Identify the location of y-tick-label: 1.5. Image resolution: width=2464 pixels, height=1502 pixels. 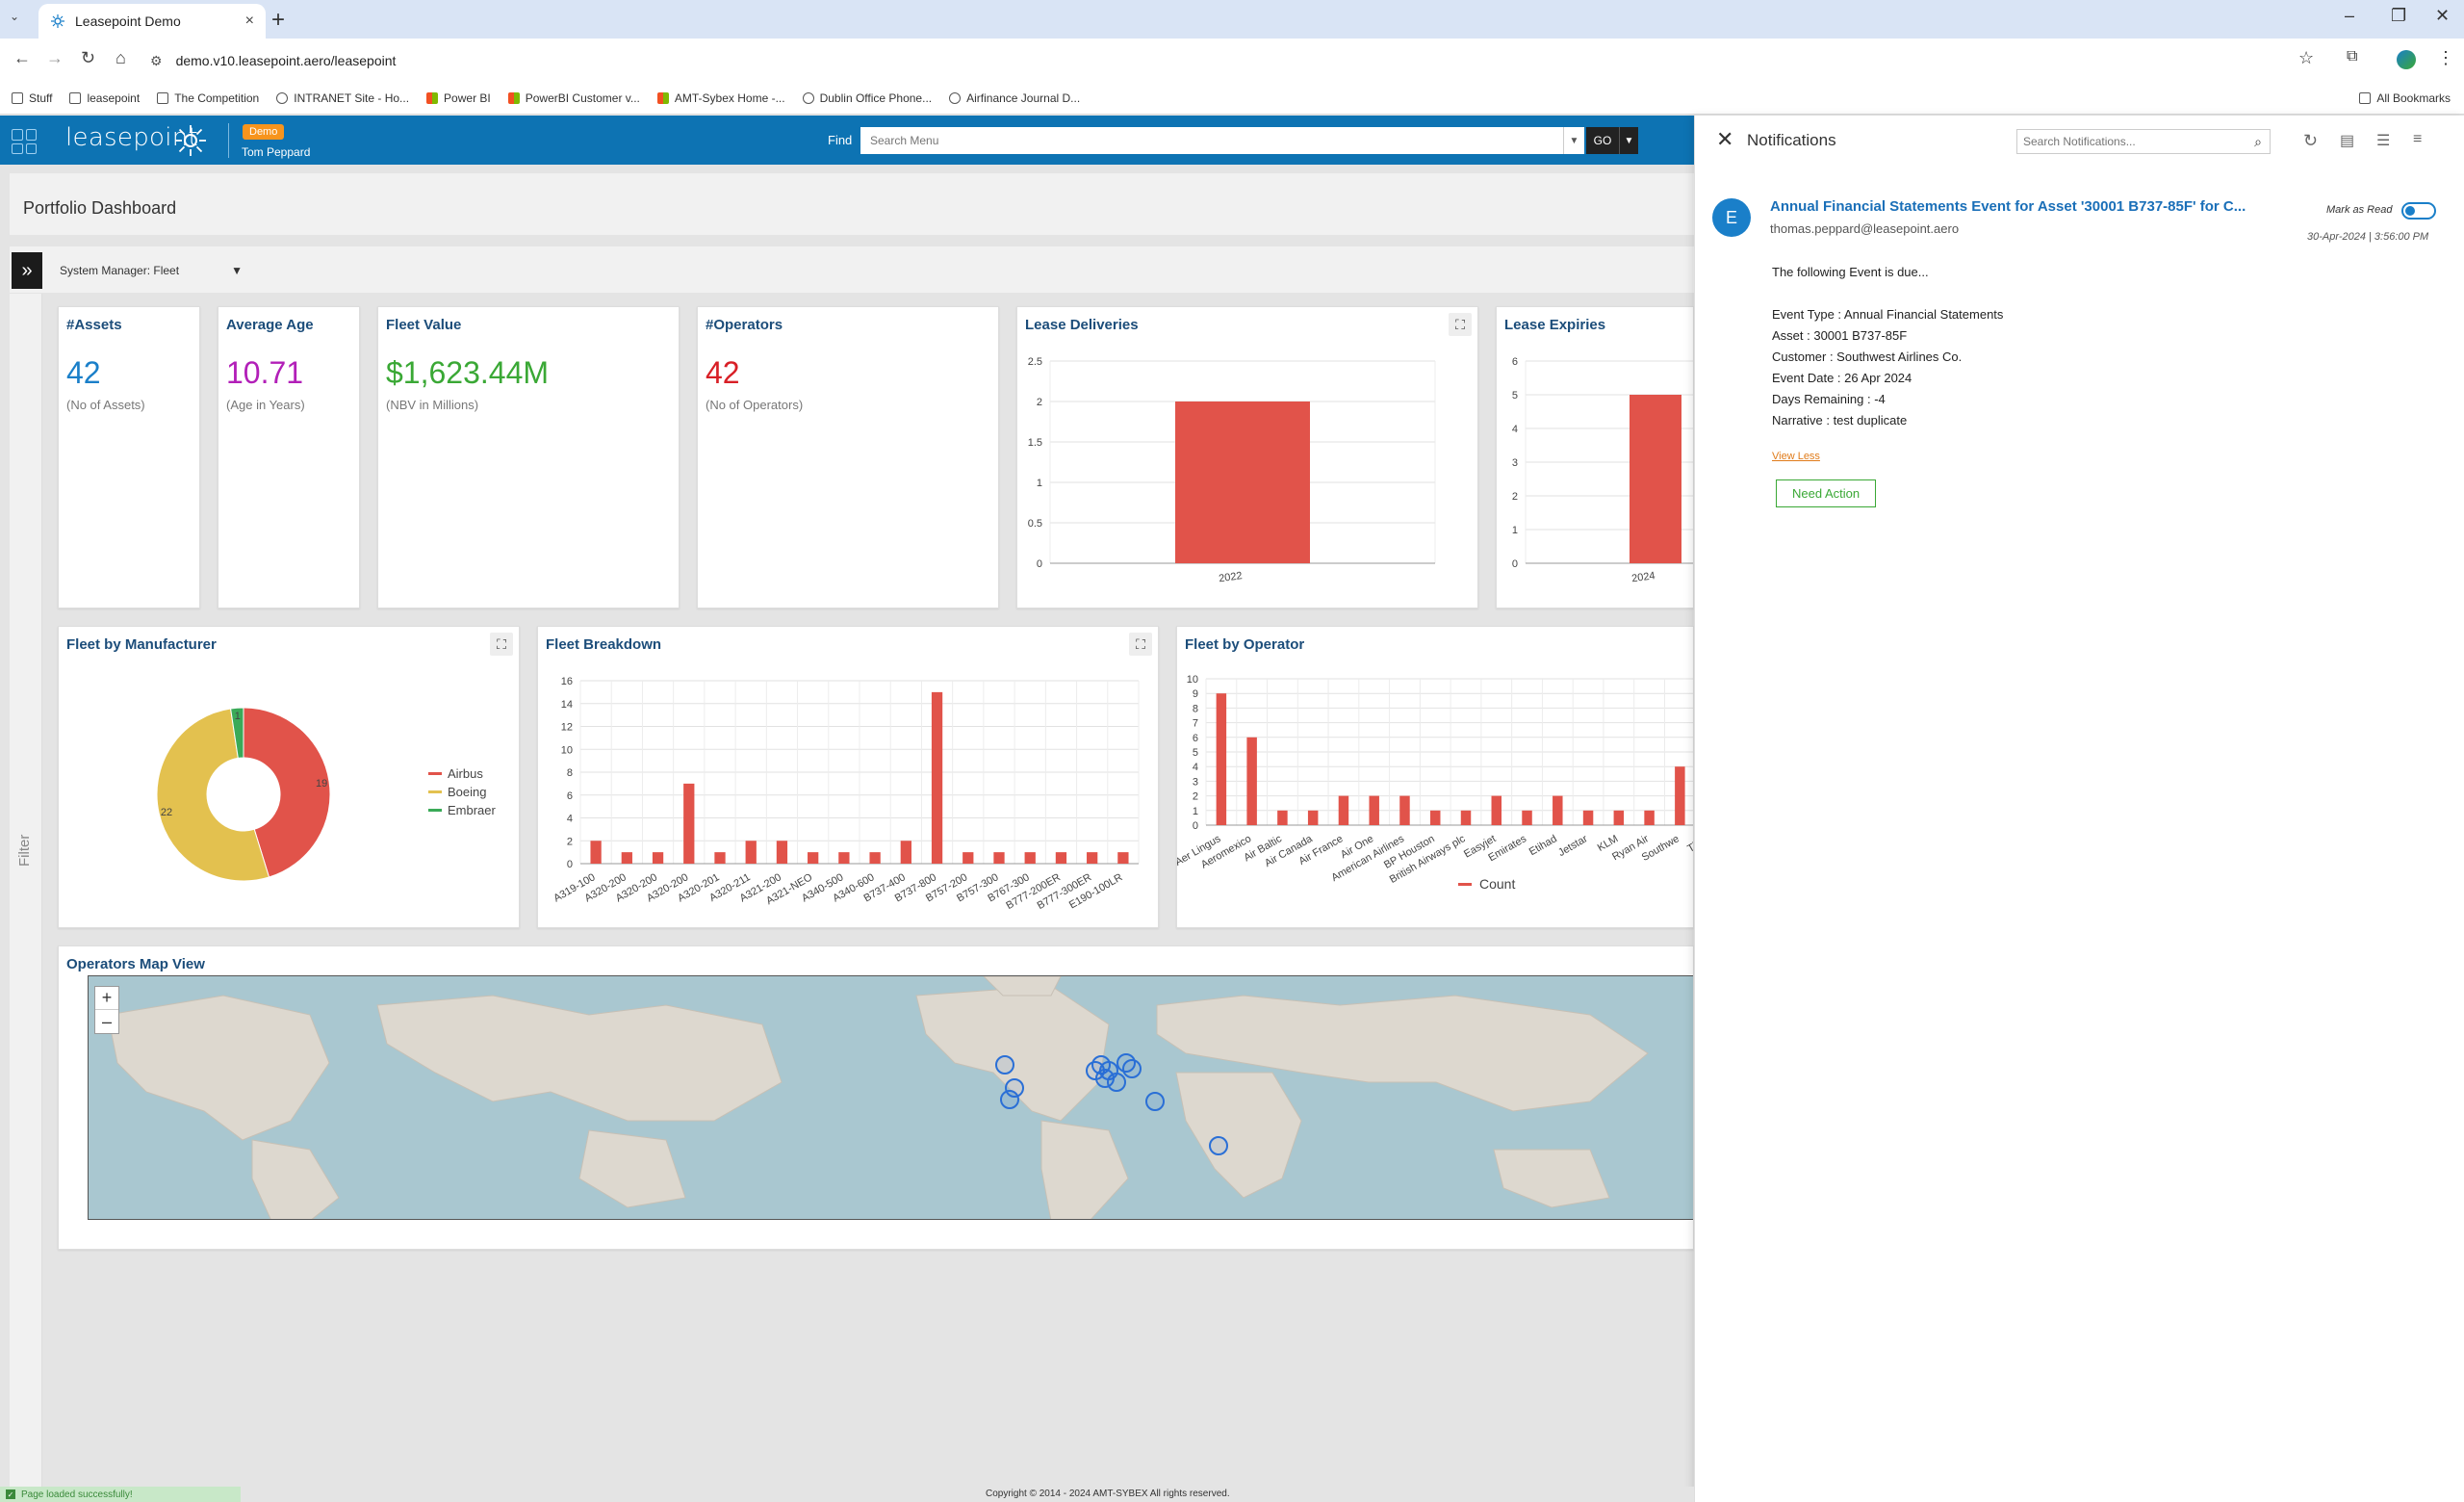
(1035, 443).